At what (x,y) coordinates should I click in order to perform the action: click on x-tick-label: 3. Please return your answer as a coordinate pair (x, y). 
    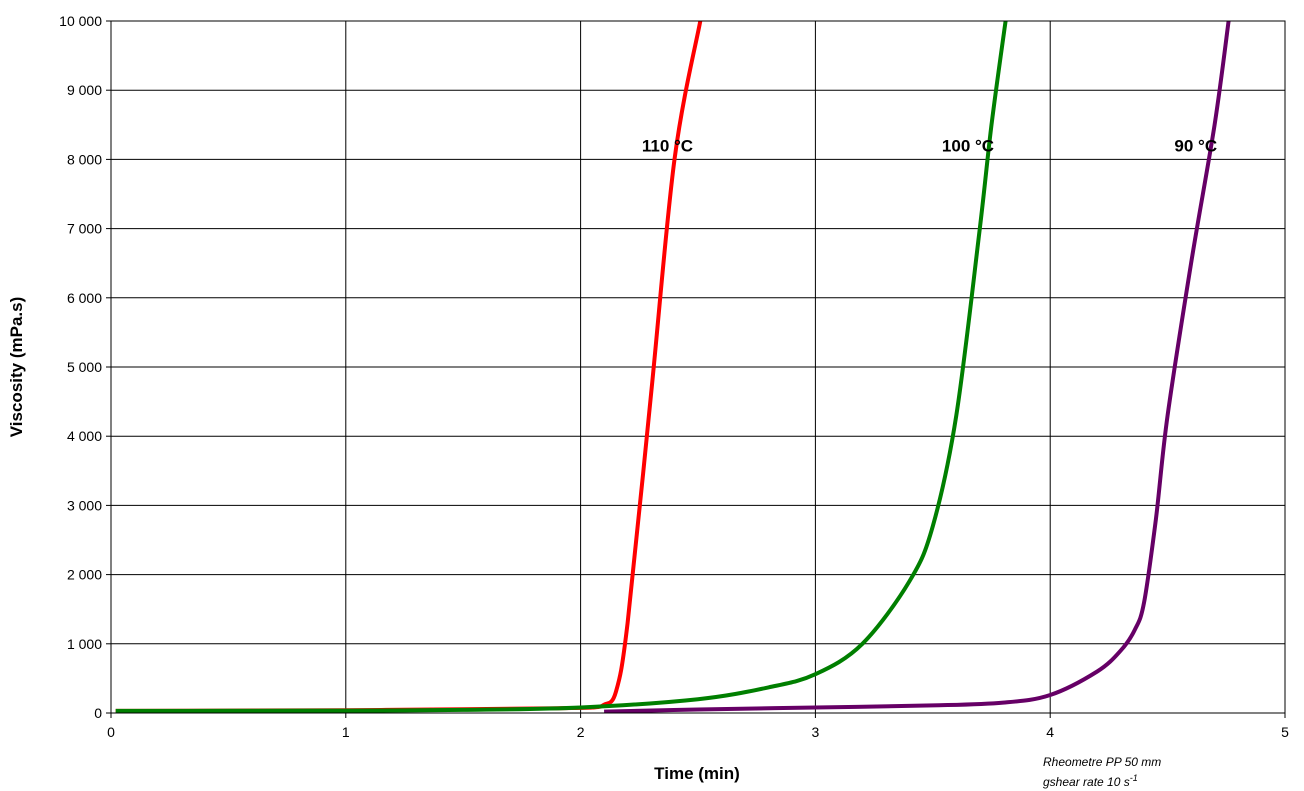
    Looking at the image, I should click on (816, 732).